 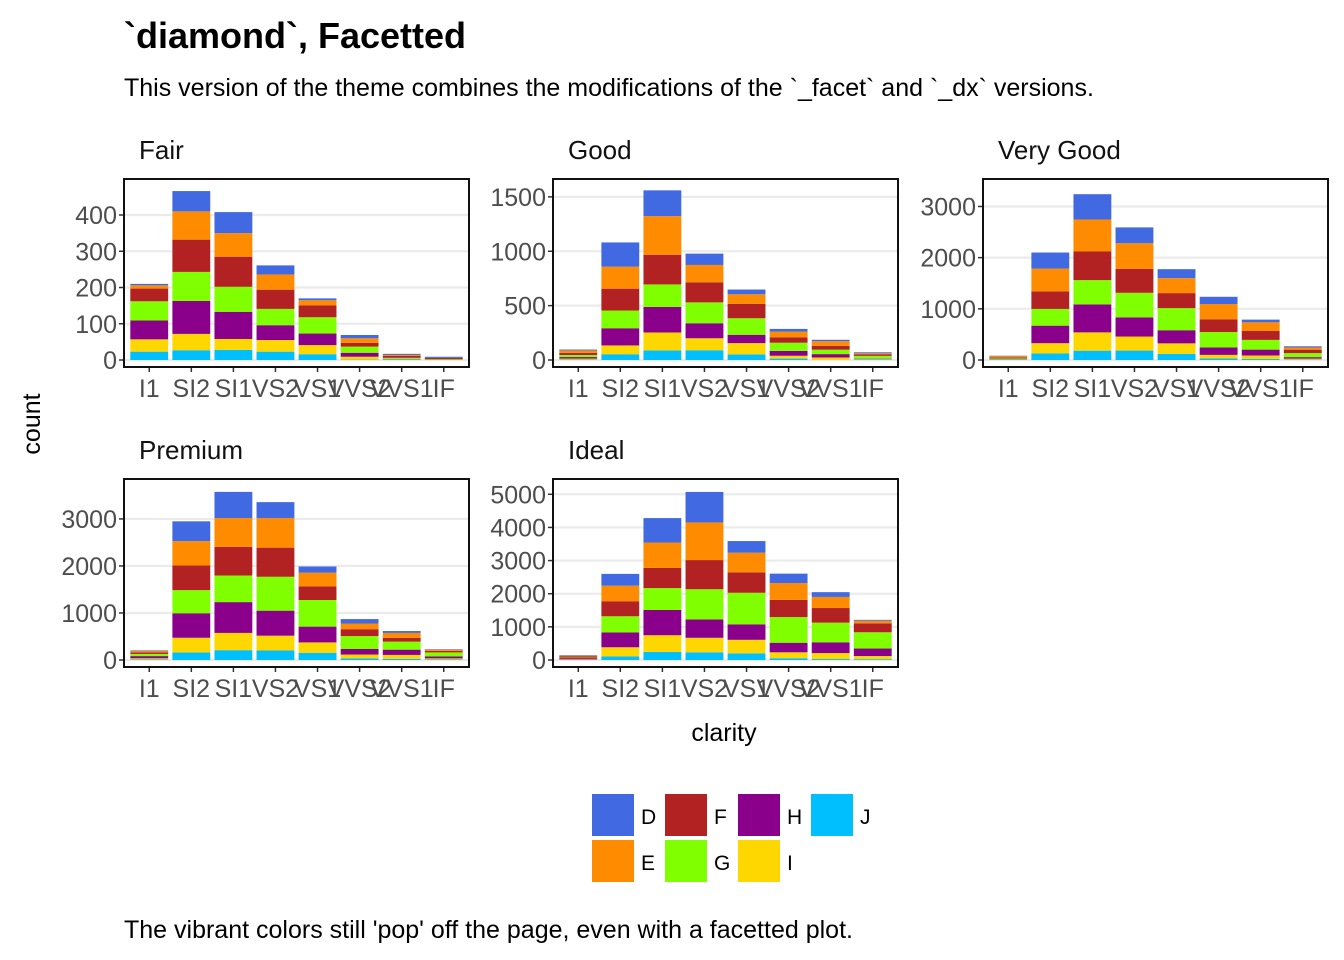 I want to click on bar-si2-g, so click(x=1050, y=317).